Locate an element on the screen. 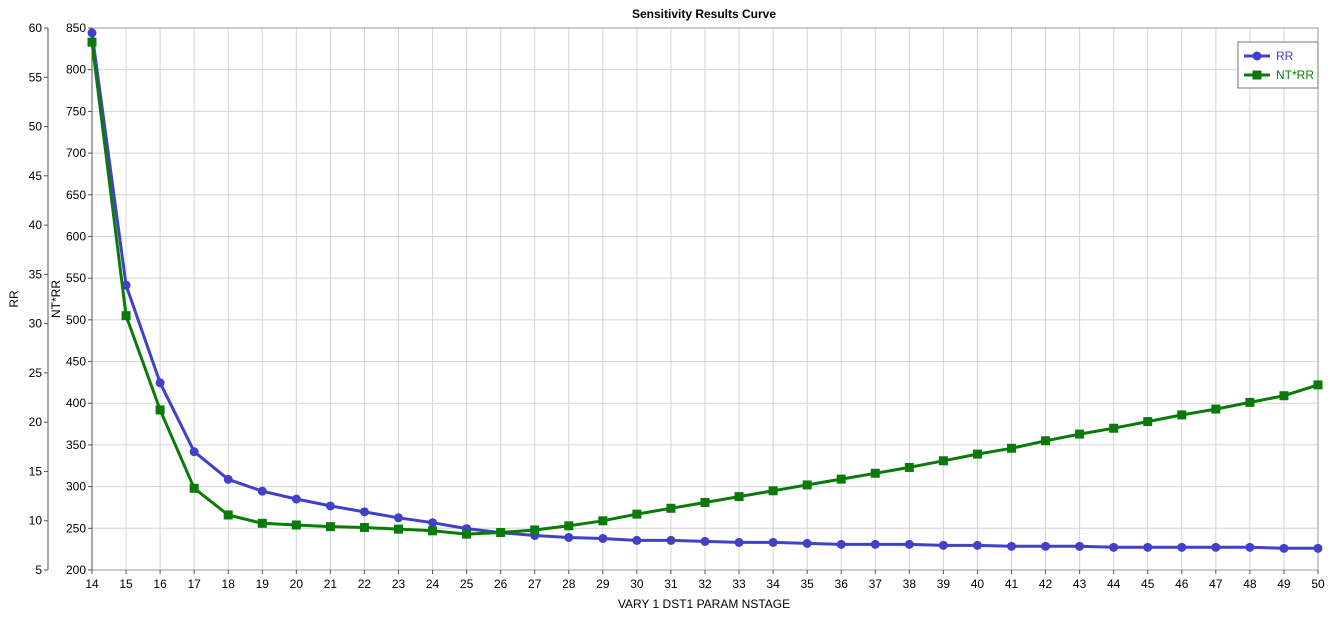 The height and width of the screenshot is (619, 1334). x-tick-label: 50 is located at coordinates (1318, 584).